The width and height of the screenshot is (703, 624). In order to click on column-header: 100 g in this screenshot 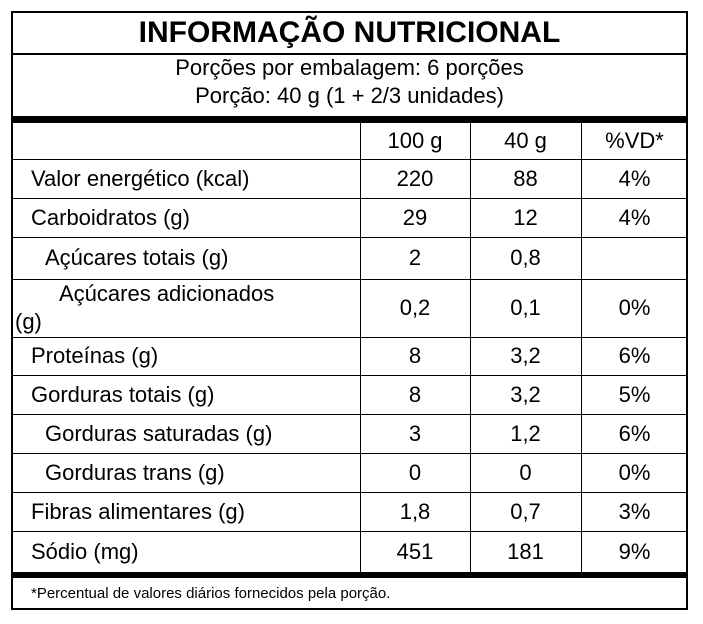, I will do `click(415, 140)`.